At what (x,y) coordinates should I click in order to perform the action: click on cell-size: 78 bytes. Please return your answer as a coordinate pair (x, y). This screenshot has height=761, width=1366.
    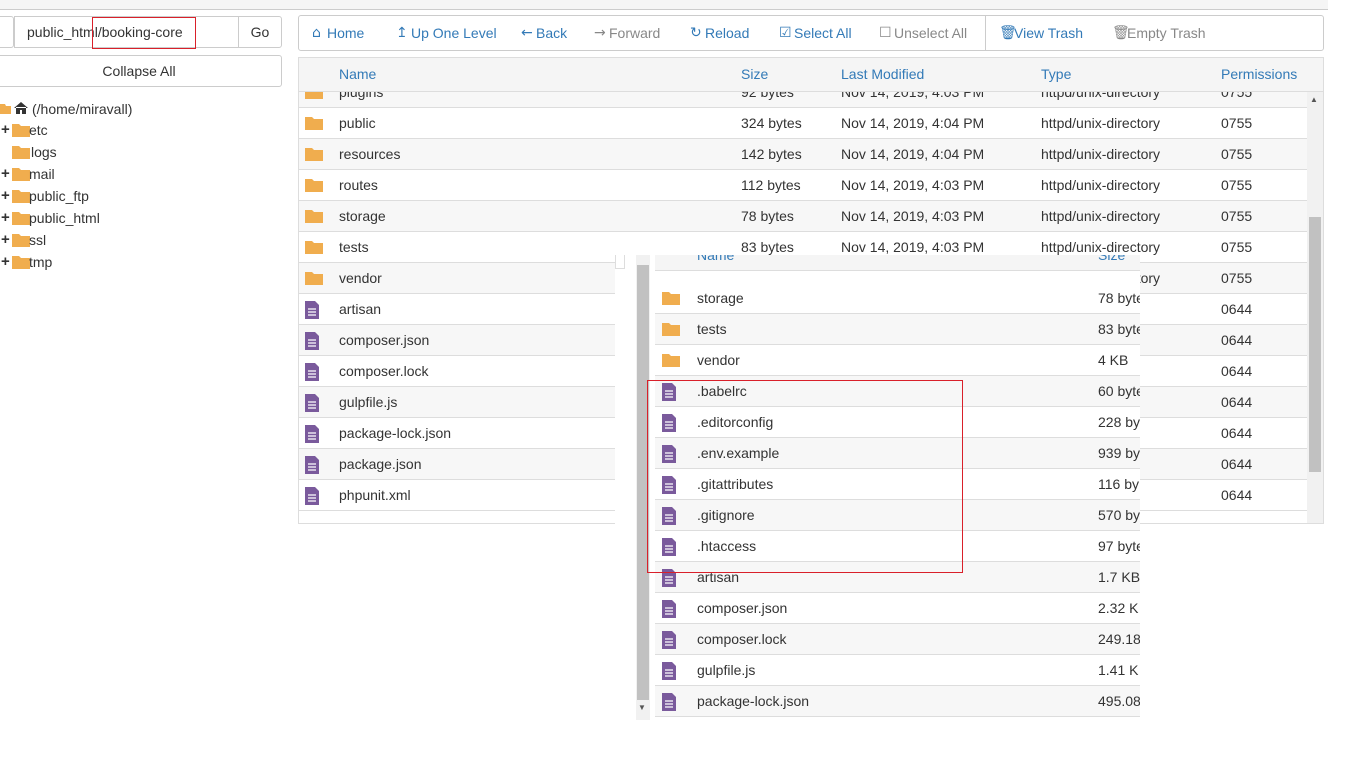
    Looking at the image, I should click on (767, 216).